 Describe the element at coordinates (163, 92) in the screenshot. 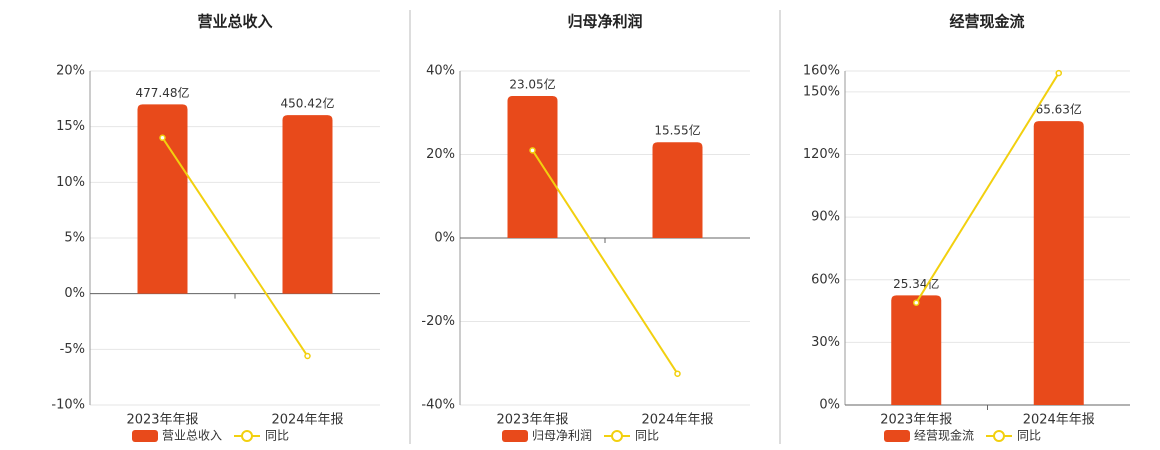

I see `value-label: 477.48亿` at that location.